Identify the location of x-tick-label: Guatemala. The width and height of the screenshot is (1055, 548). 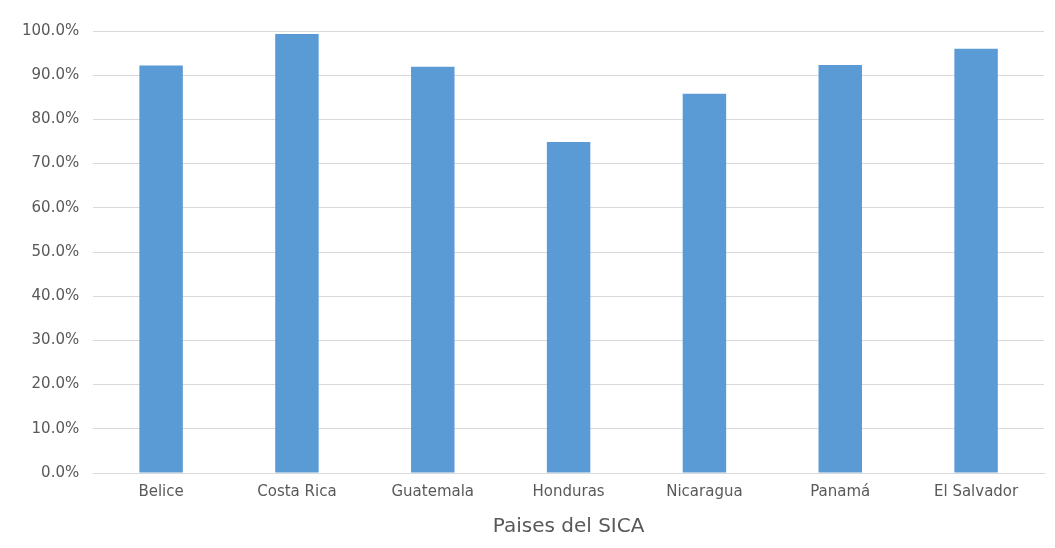
(433, 490).